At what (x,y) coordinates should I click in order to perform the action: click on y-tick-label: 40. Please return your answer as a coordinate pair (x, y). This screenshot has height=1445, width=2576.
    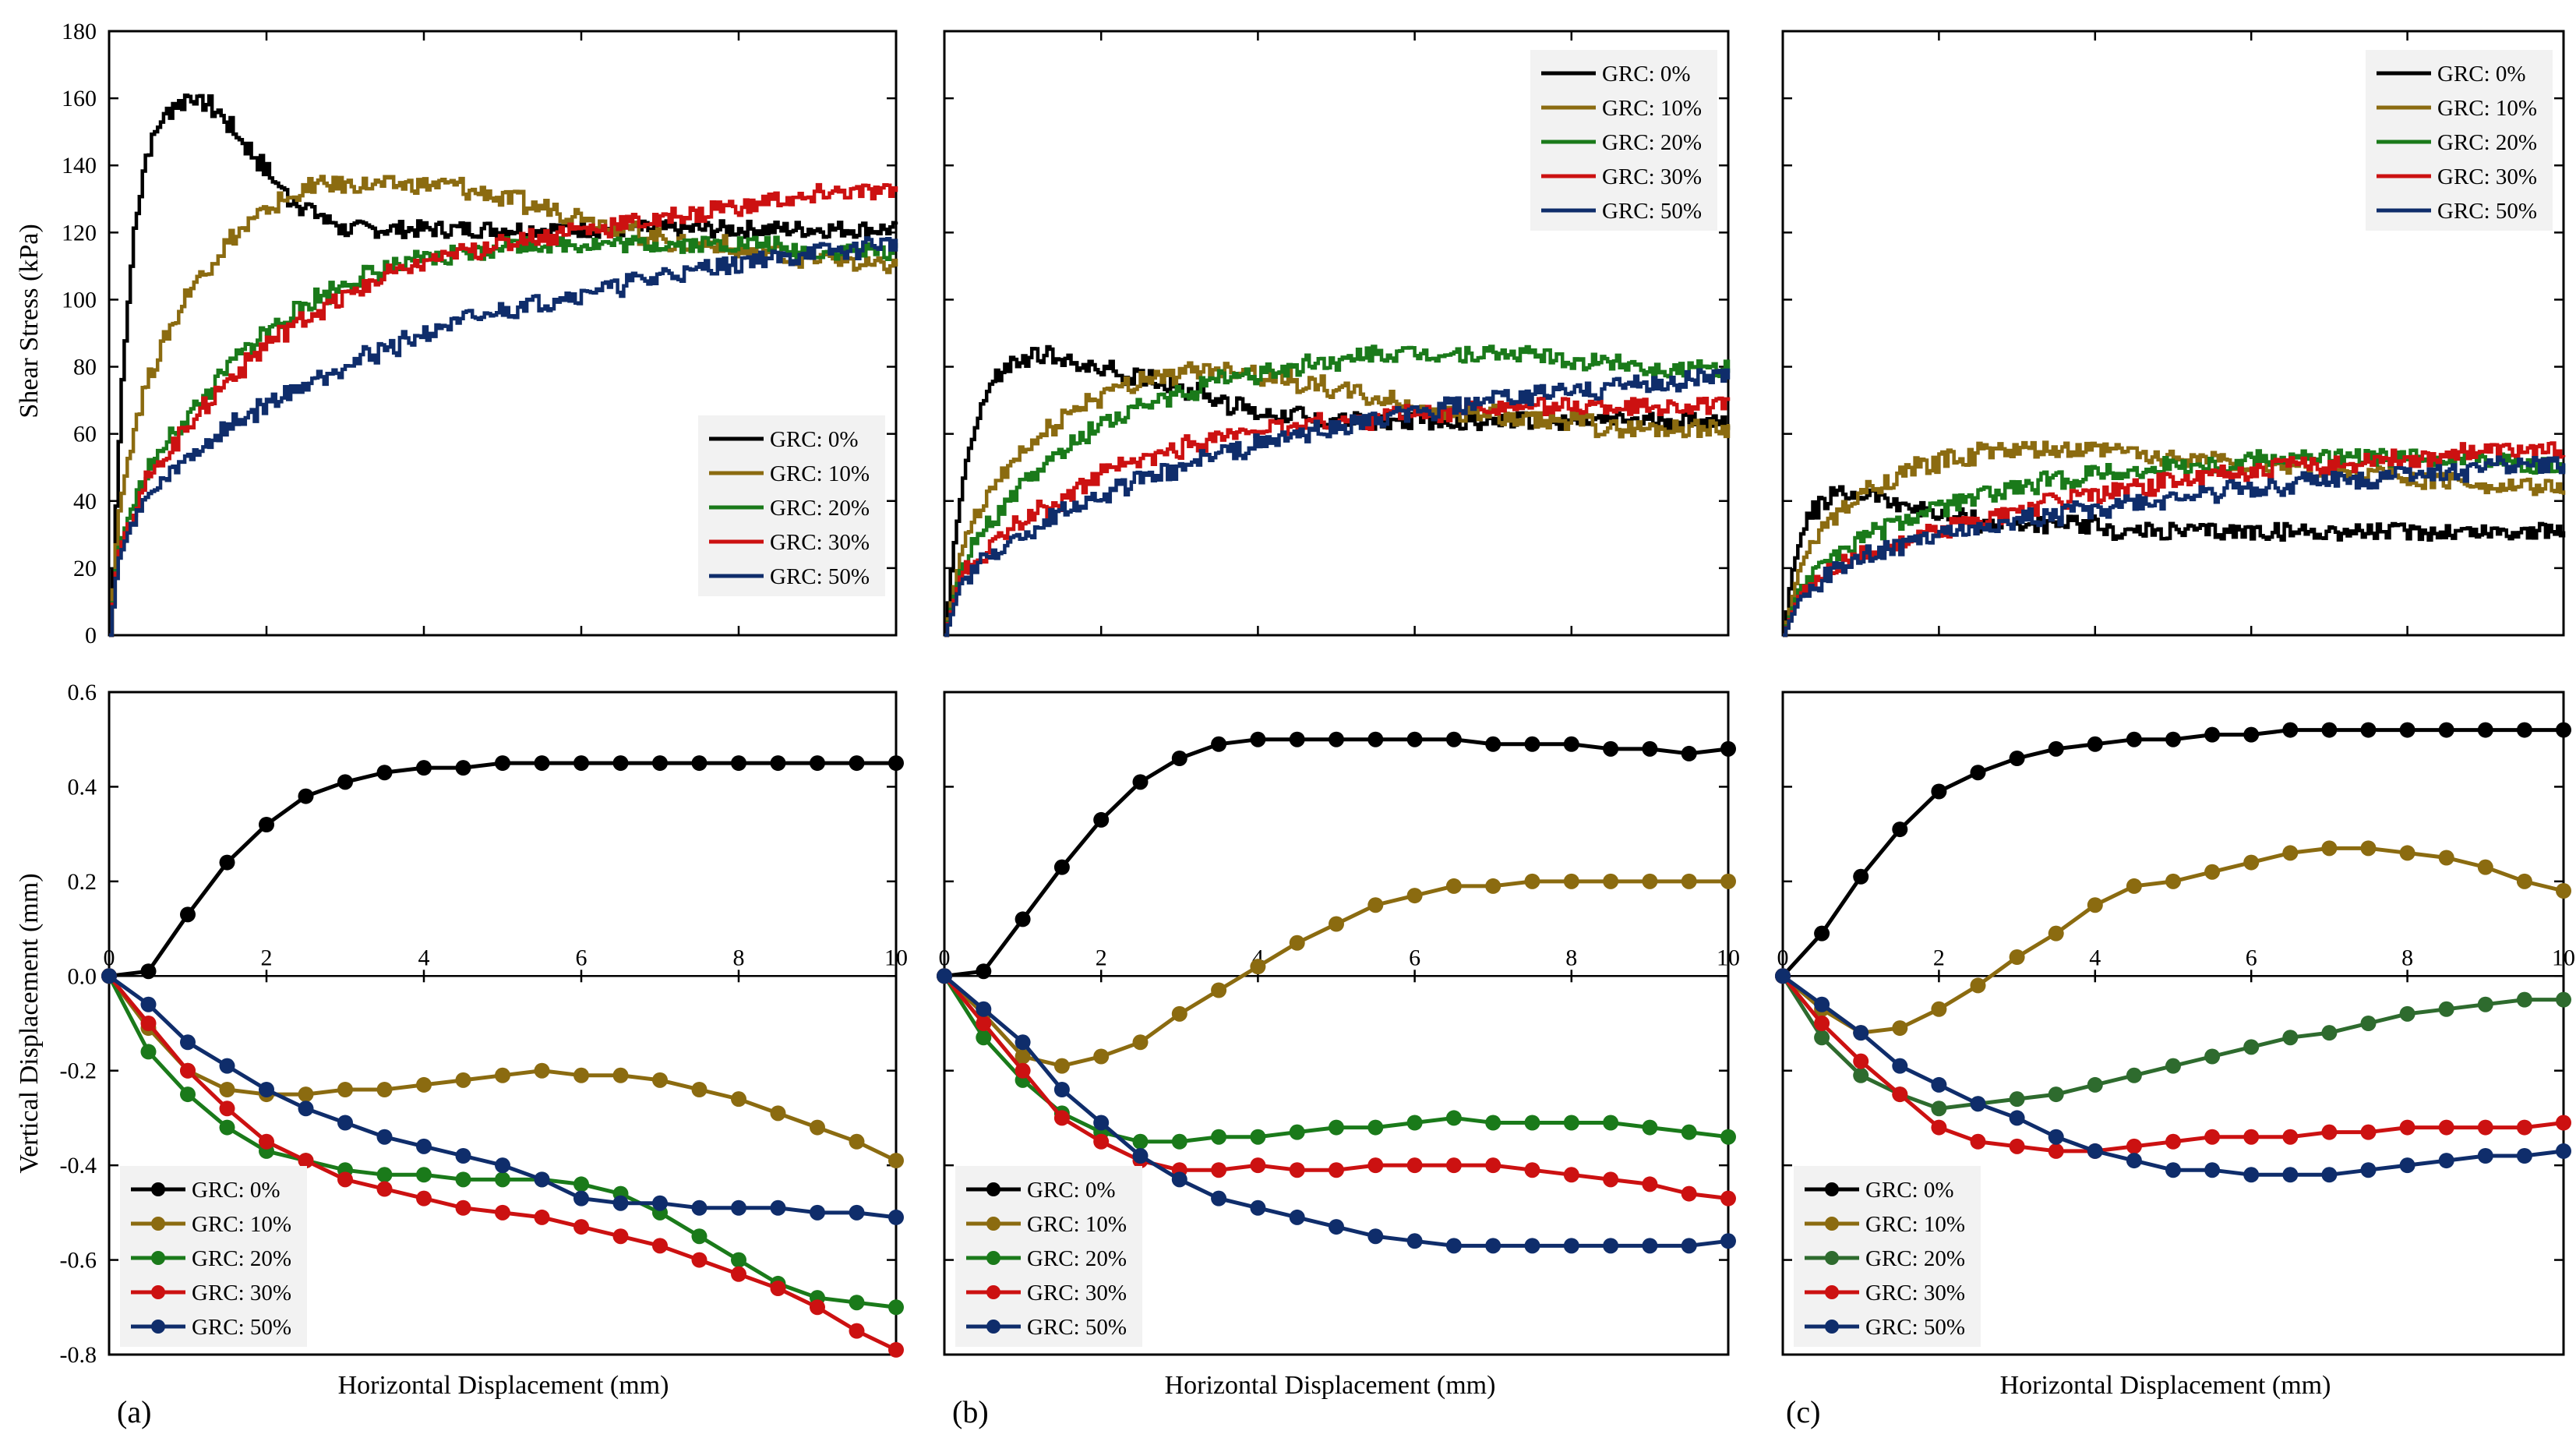
    Looking at the image, I should click on (85, 501).